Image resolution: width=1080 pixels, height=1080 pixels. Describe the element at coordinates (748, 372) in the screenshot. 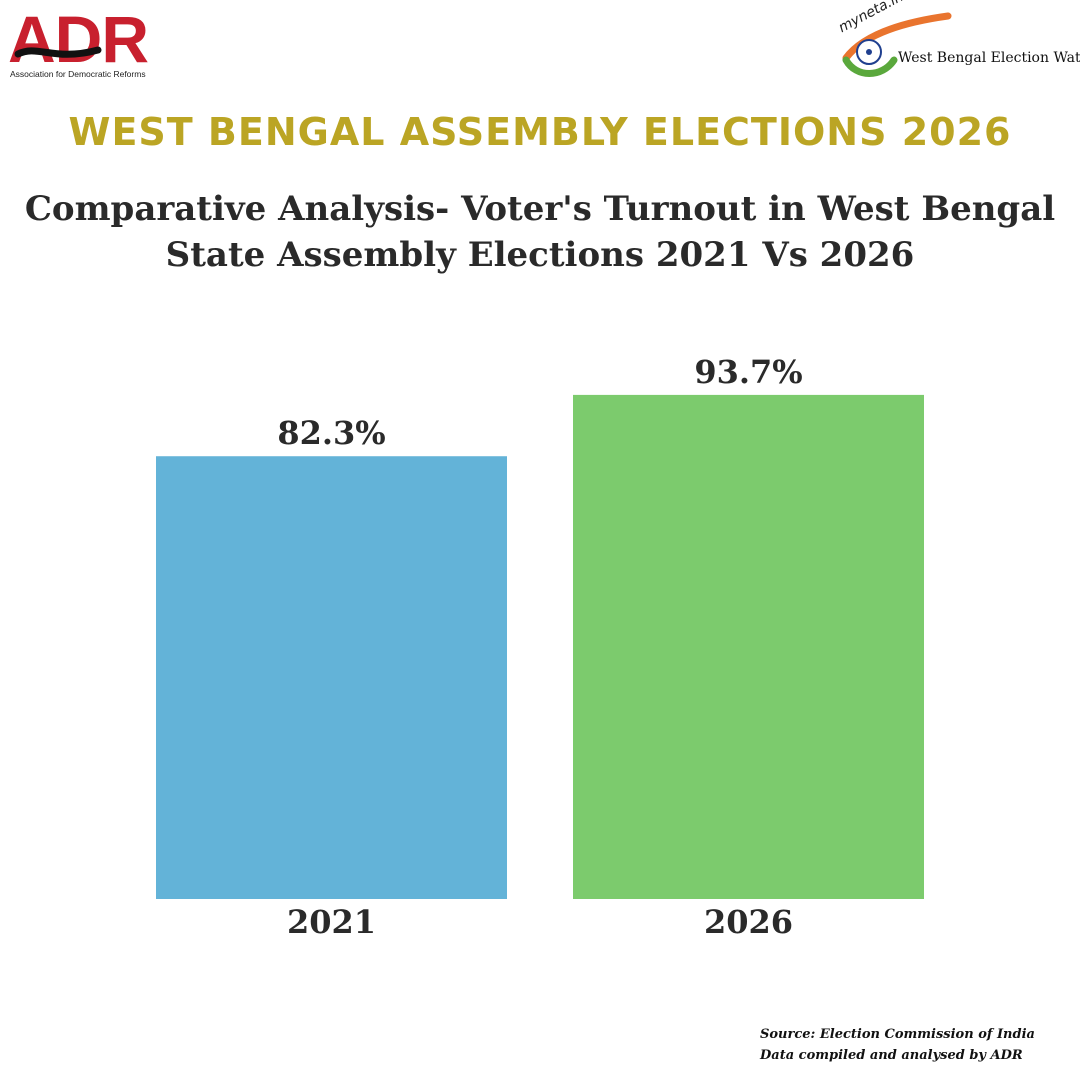

I see `bar-value-label-2026: 93.7%` at that location.